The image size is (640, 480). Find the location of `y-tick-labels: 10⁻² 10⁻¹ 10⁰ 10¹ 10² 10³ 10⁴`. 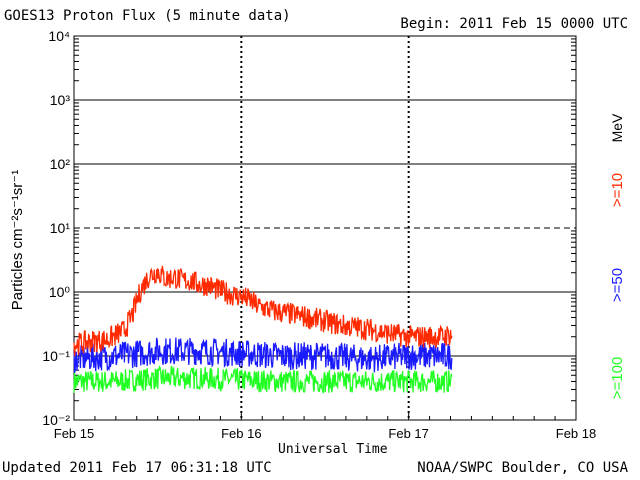

y-tick-labels: 10⁻² 10⁻¹ 10⁰ 10¹ 10² 10³ 10⁴ is located at coordinates (56, 228).